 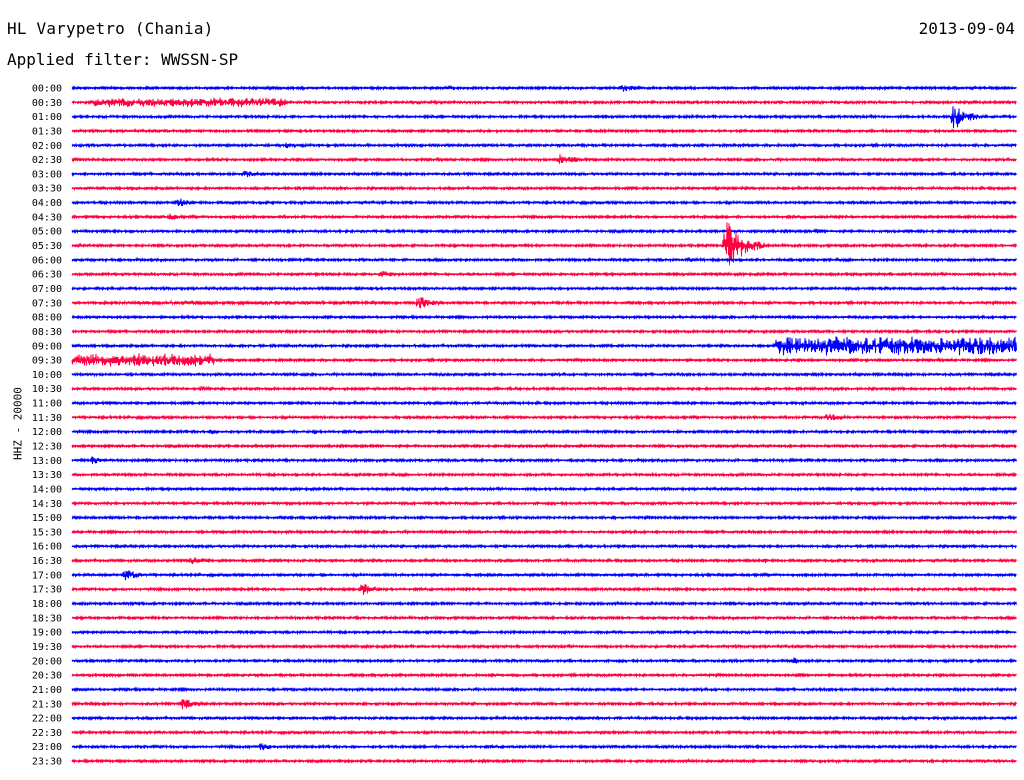 I want to click on row-tick-label: 19:00, so click(x=47, y=633).